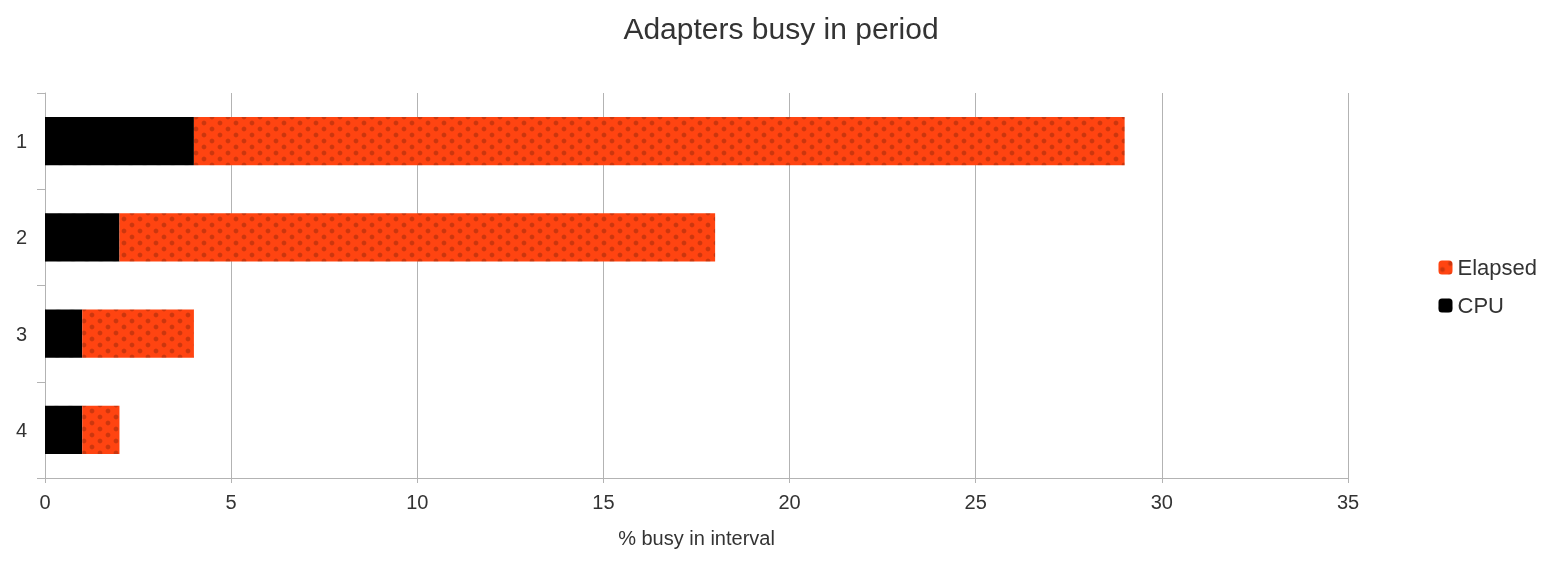  Describe the element at coordinates (789, 502) in the screenshot. I see `x-tick-label: 20` at that location.